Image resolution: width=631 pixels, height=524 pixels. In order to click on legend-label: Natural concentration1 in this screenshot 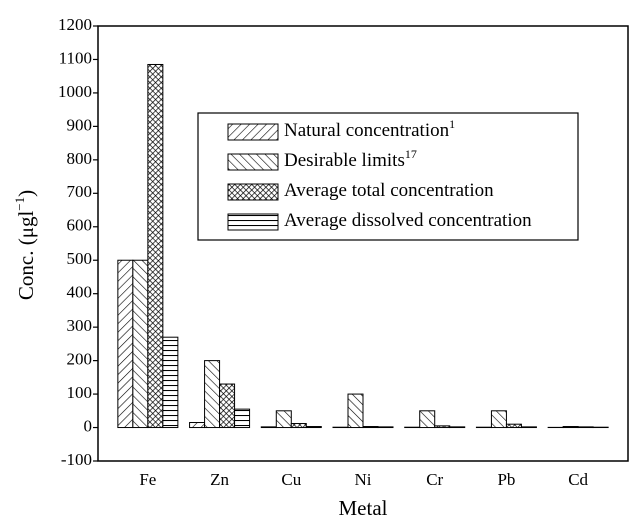, I will do `click(369, 129)`.